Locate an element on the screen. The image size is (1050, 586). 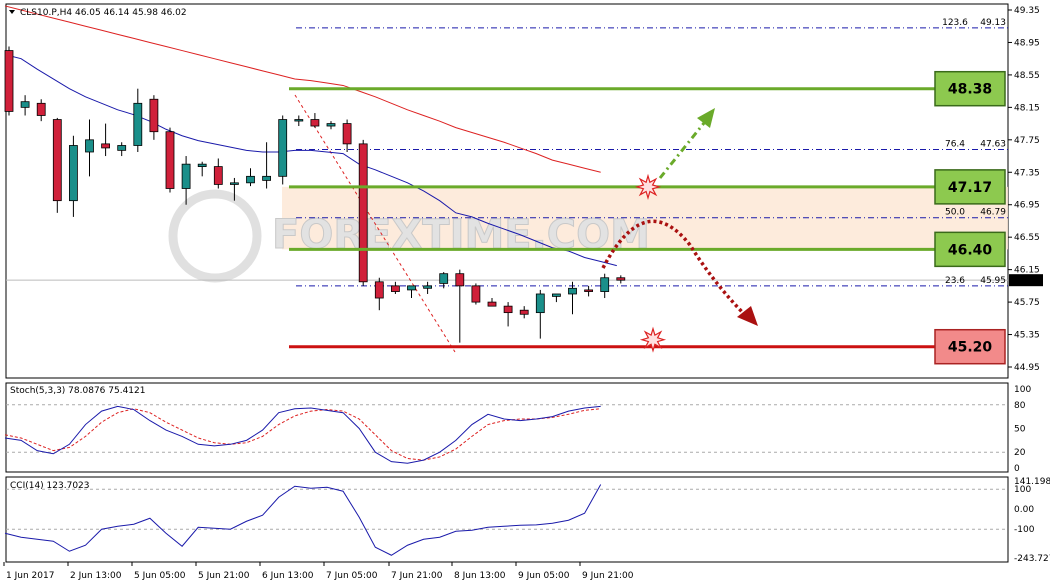
watermark-circle is located at coordinates (215, 236).